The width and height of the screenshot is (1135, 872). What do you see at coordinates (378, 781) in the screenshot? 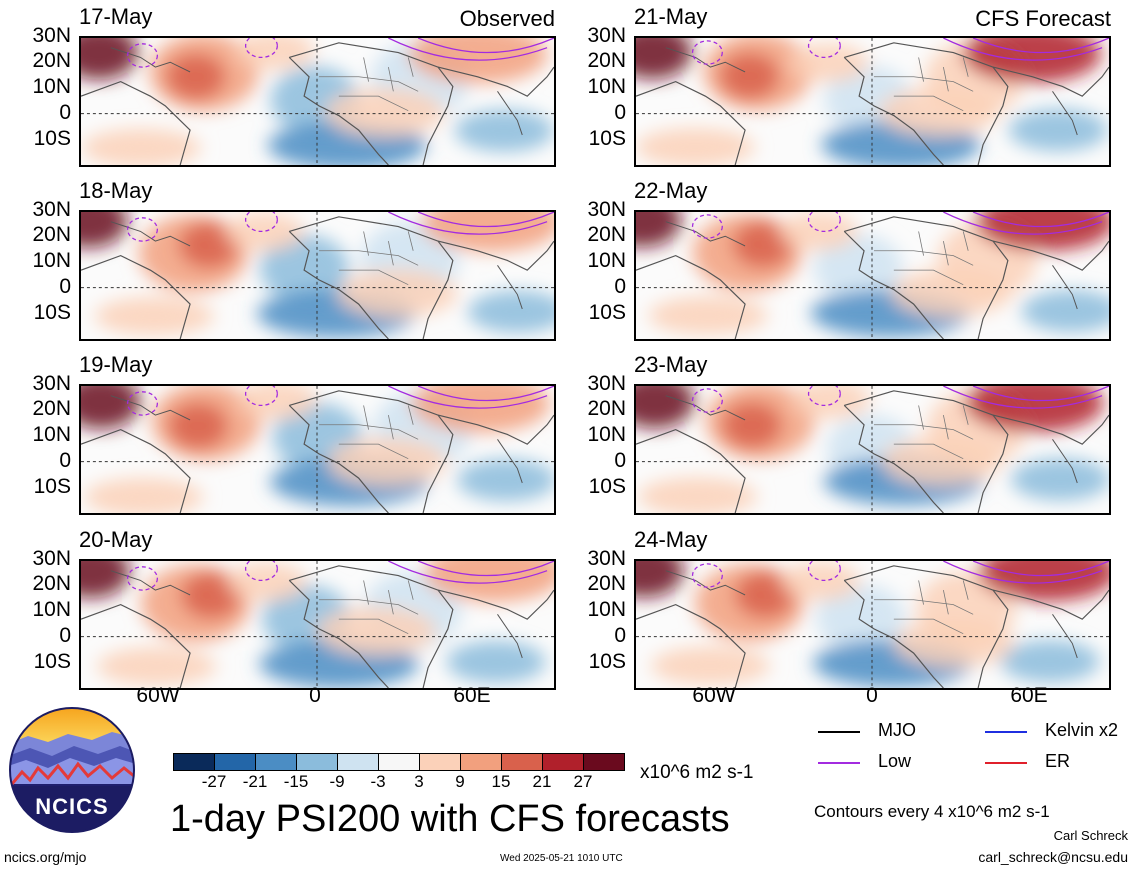
I see `colorbar-tick-label: -3` at bounding box center [378, 781].